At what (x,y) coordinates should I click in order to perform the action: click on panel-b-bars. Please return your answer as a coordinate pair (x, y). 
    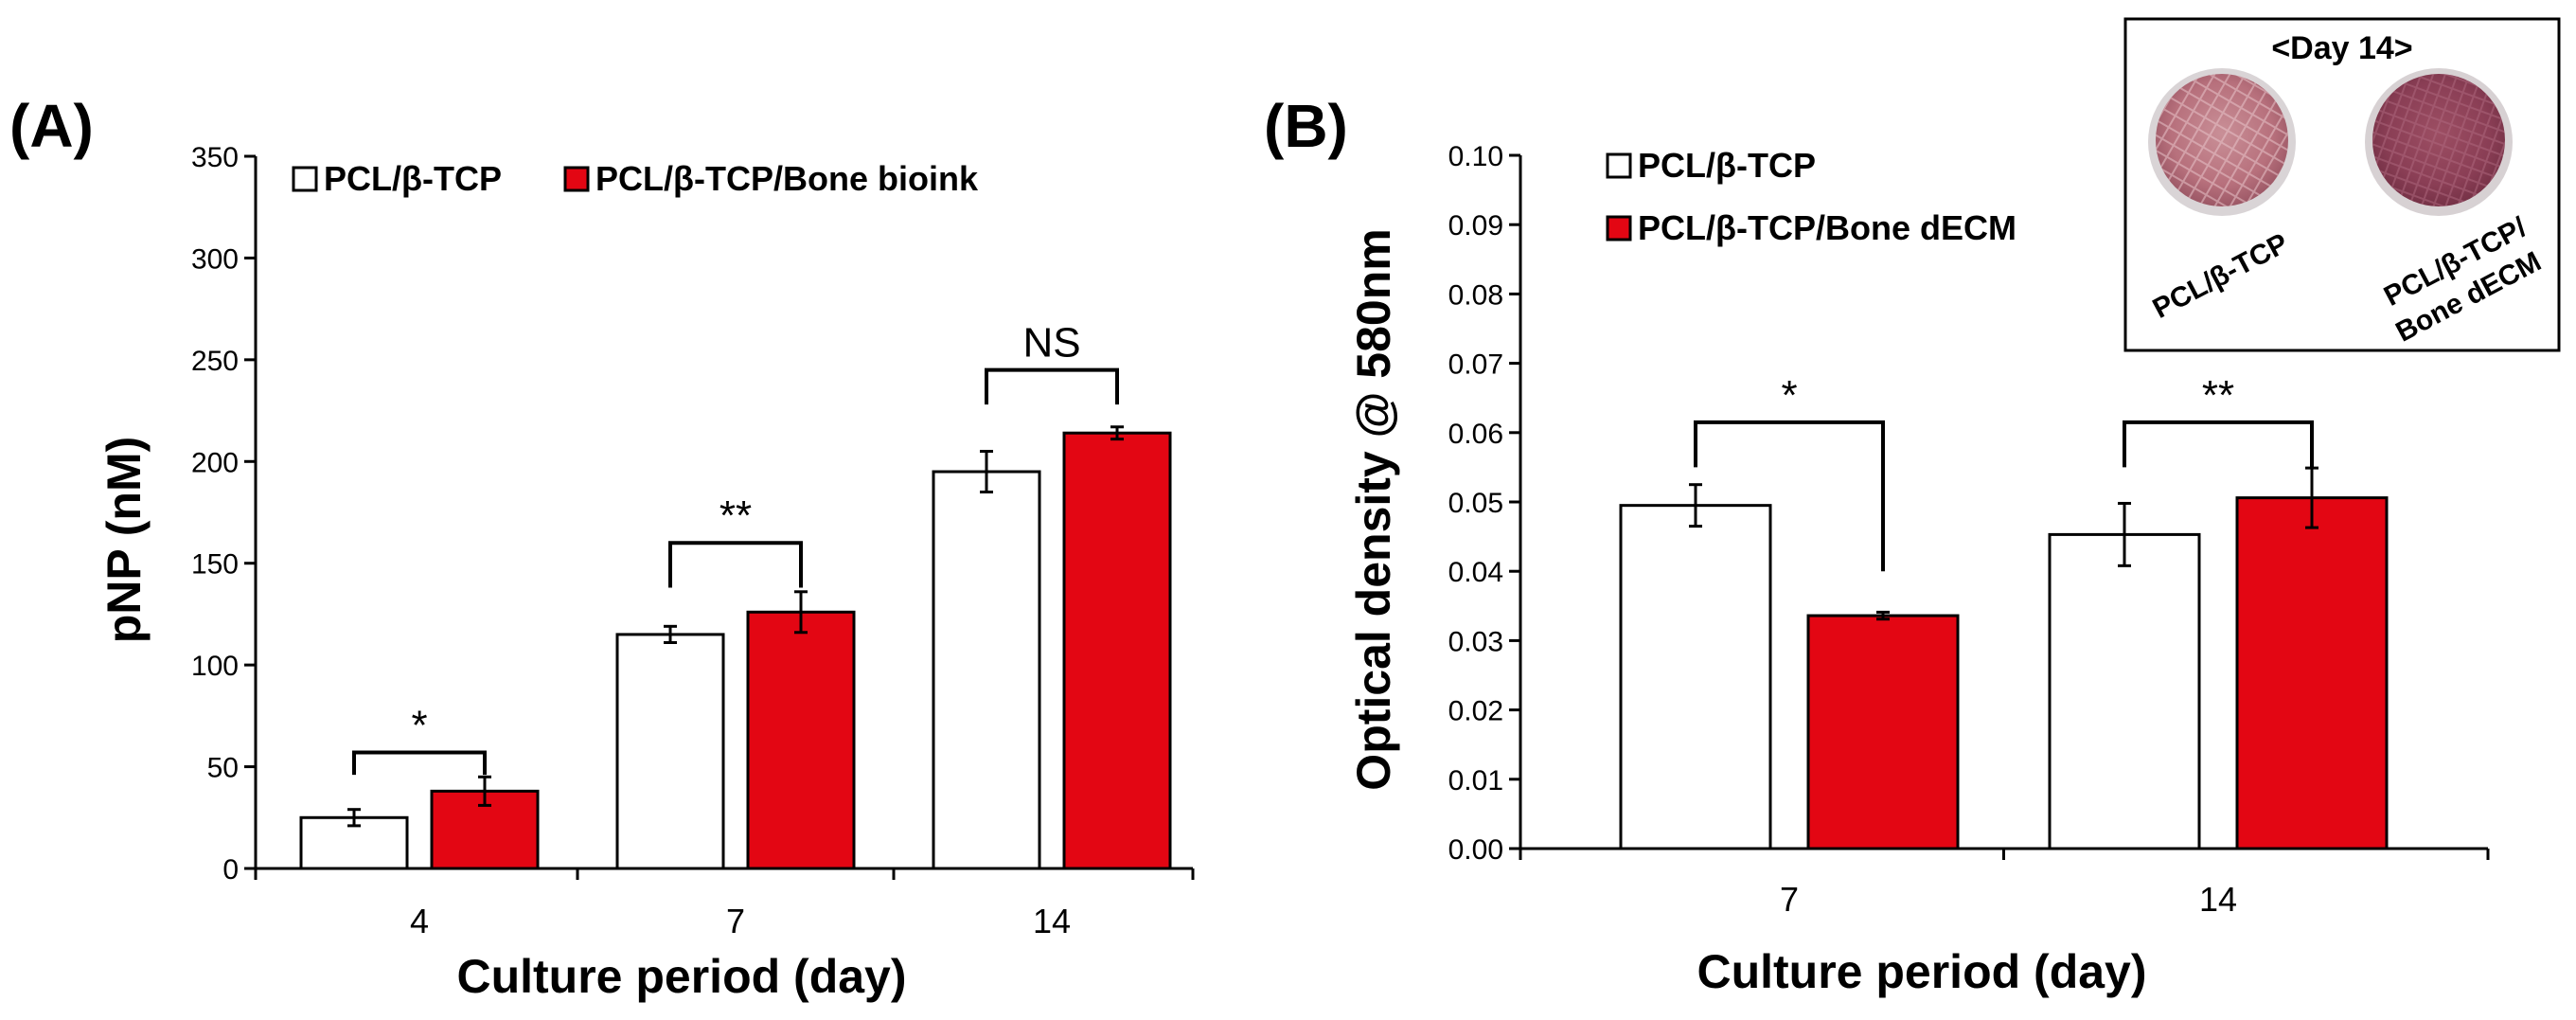
    Looking at the image, I should click on (2004, 658).